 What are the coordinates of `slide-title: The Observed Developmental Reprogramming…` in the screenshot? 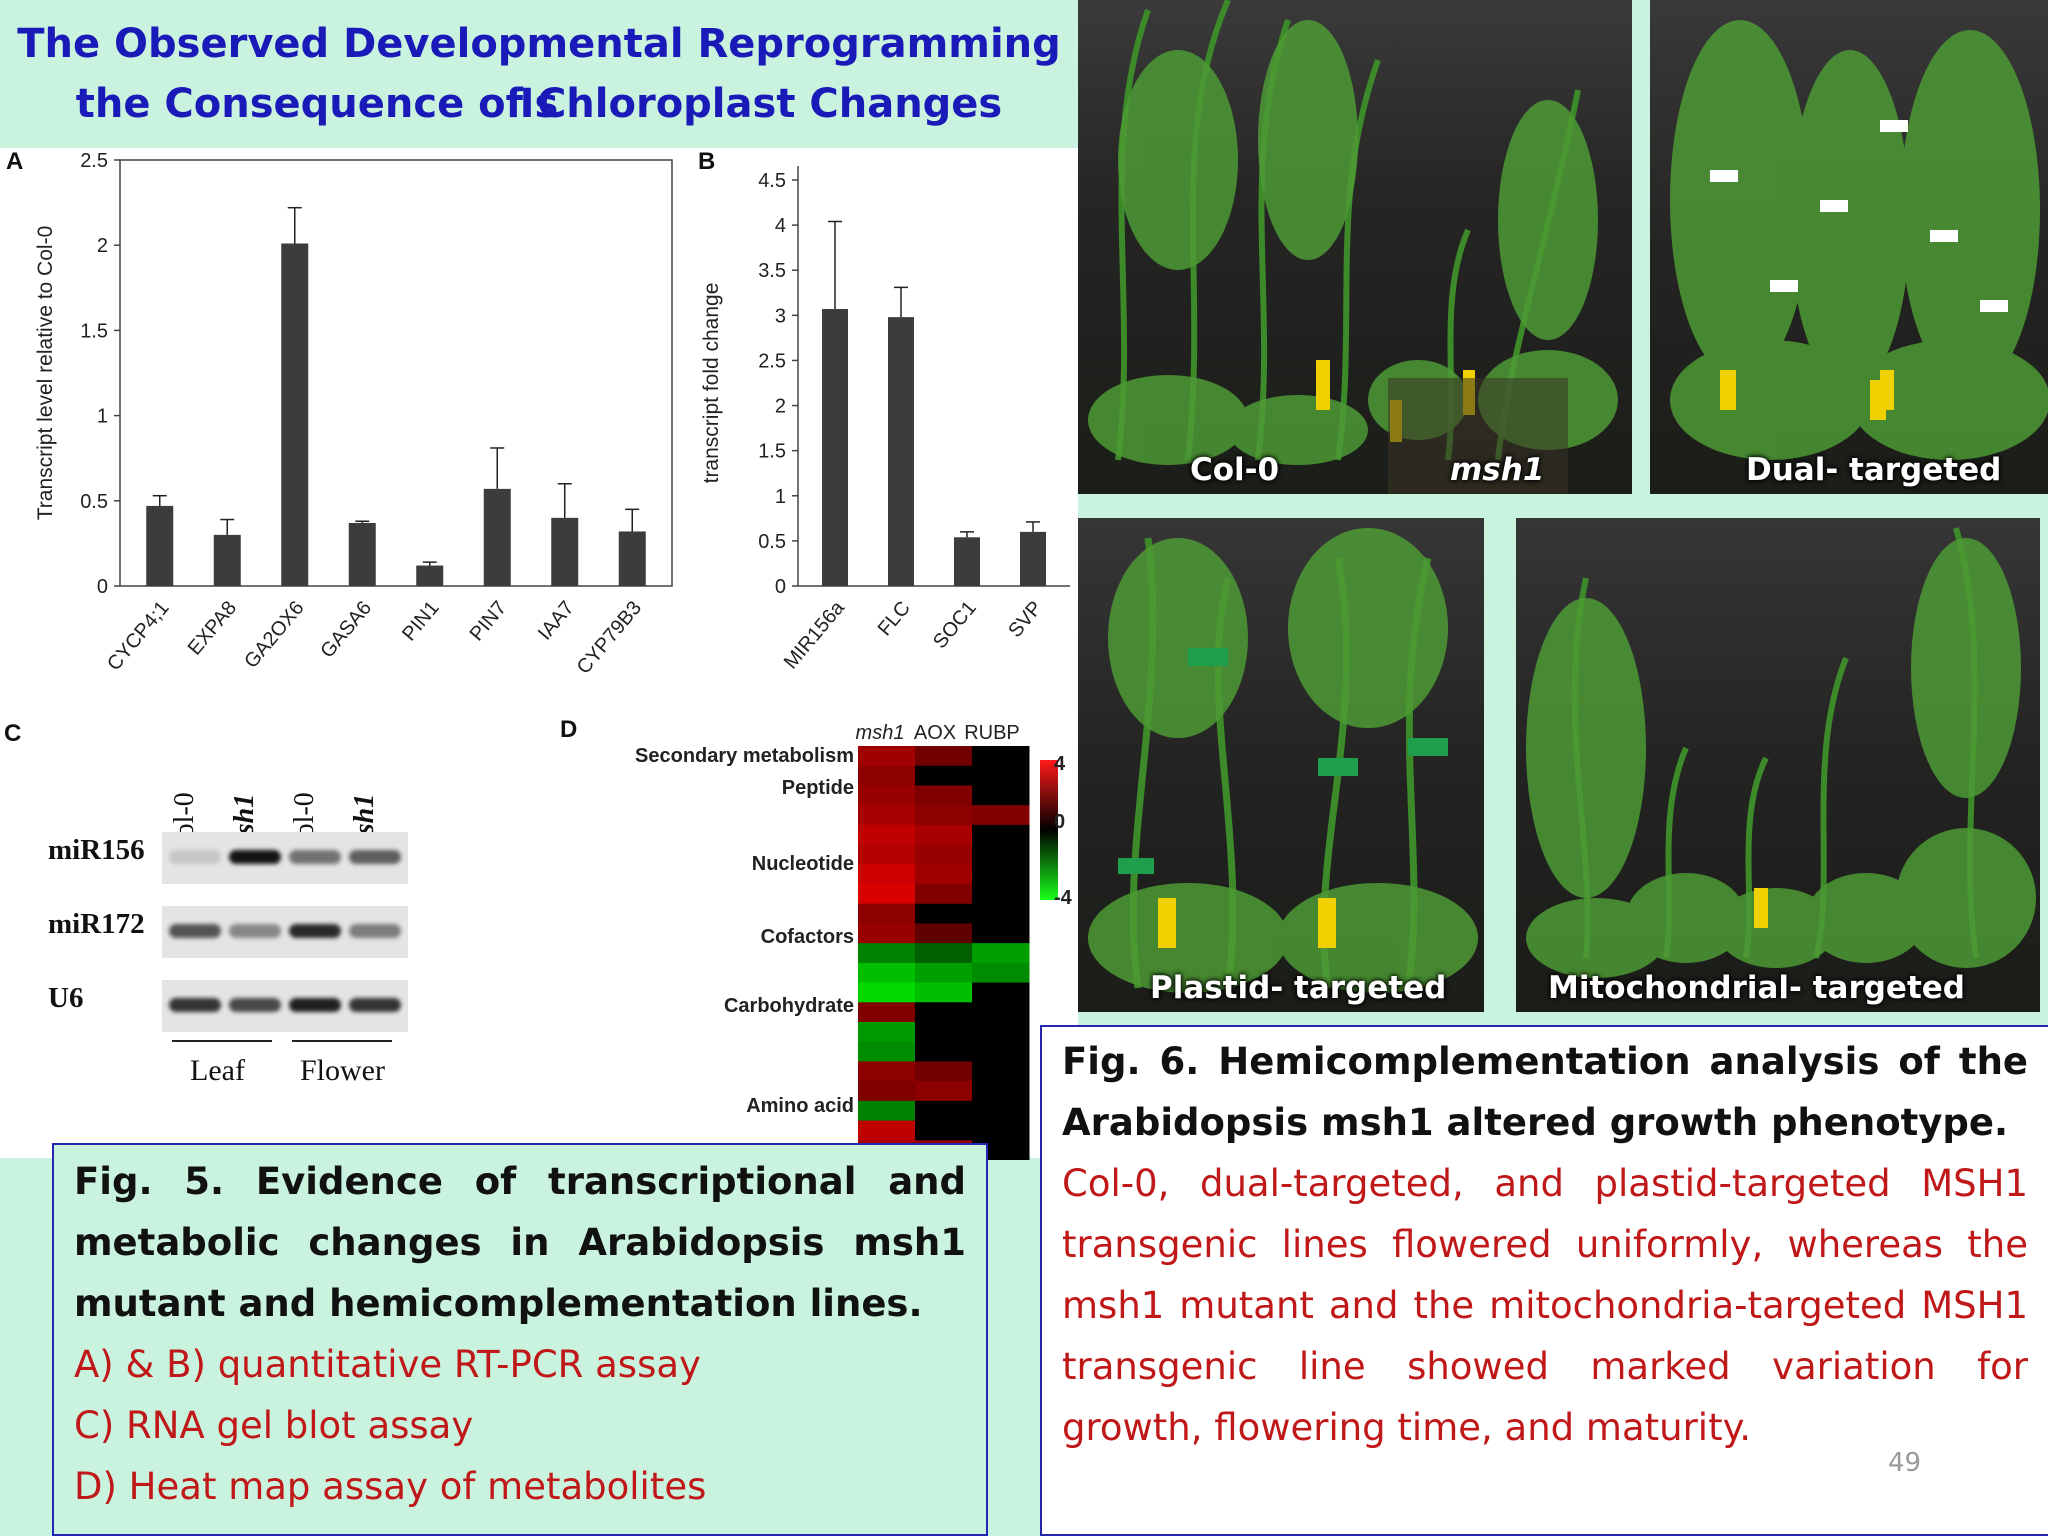 It's located at (539, 74).